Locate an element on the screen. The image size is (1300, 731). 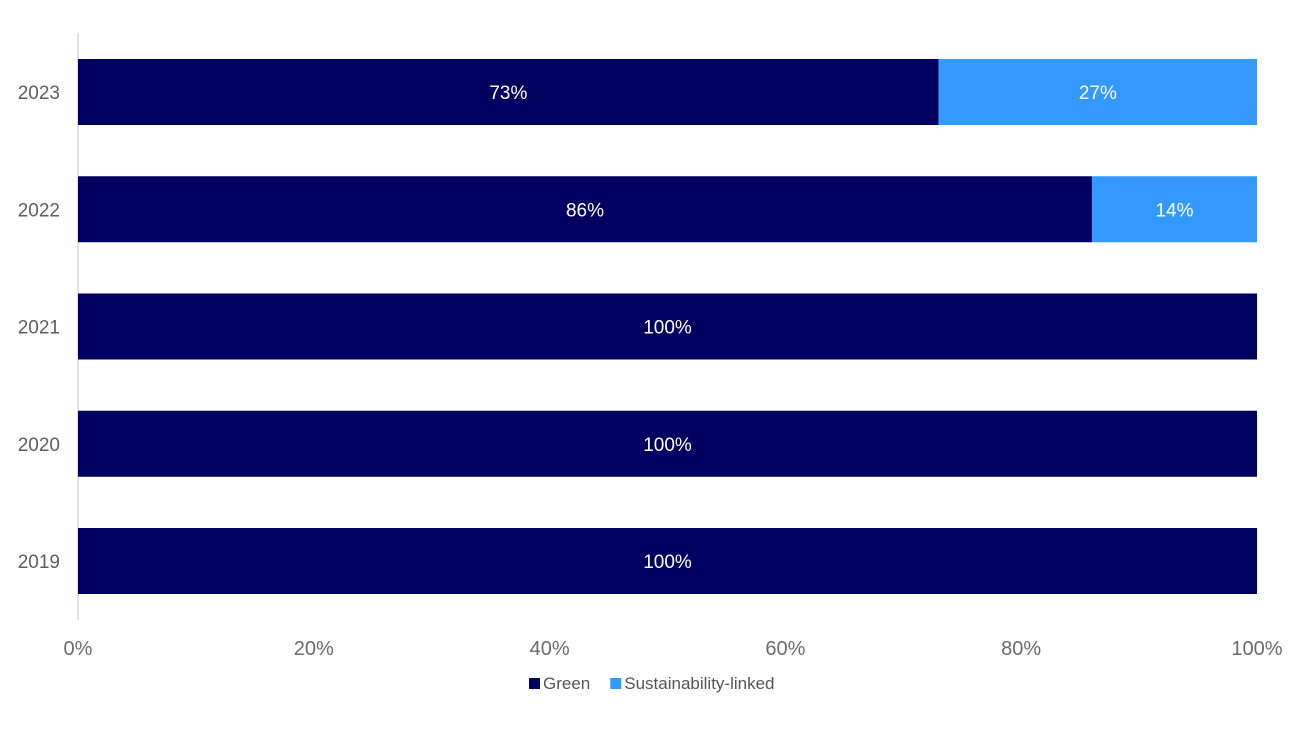
data-label: 27% is located at coordinates (1098, 93).